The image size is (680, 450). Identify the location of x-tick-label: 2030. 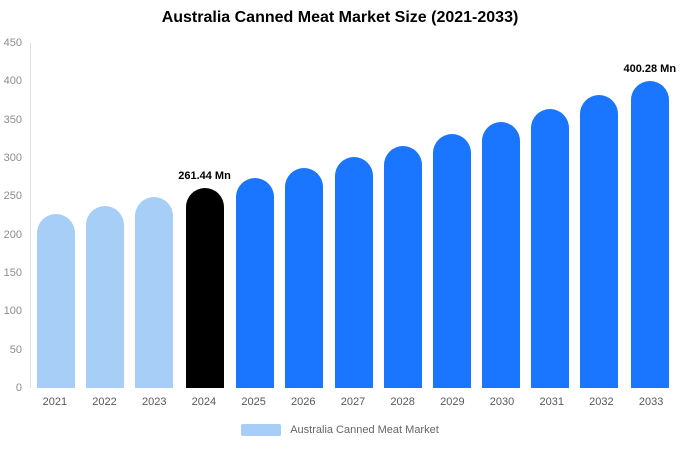
(502, 402).